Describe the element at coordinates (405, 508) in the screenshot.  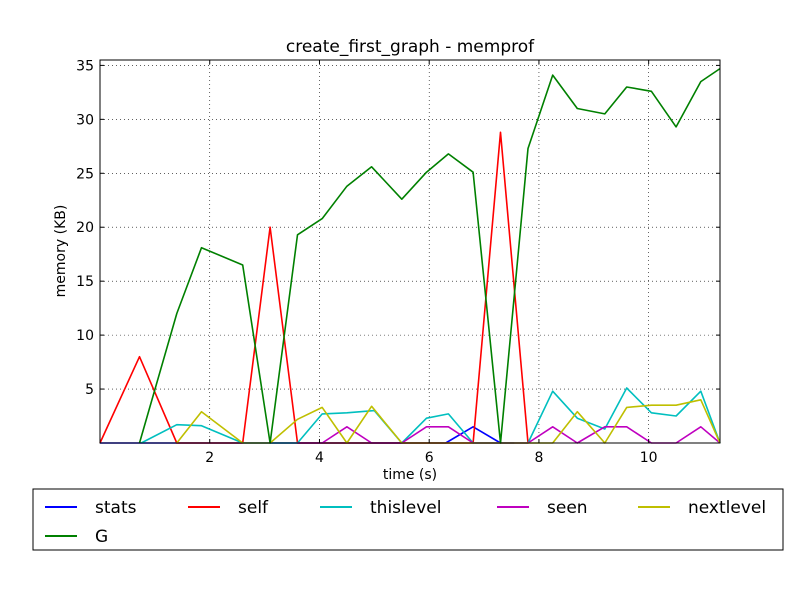
I see `legend-label-thislevel: thislevel` at that location.